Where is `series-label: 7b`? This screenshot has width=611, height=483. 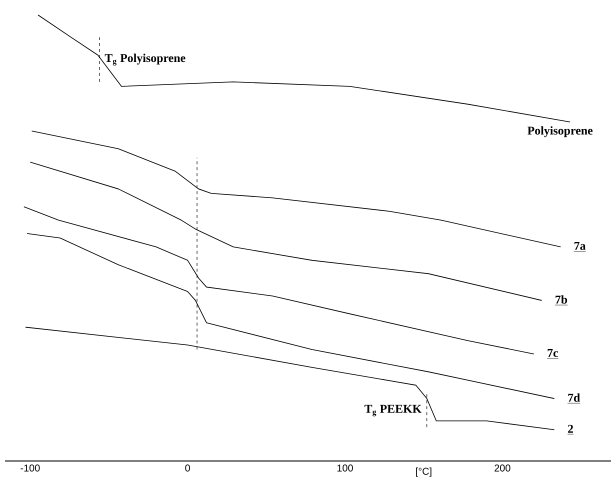
series-label: 7b is located at coordinates (562, 299).